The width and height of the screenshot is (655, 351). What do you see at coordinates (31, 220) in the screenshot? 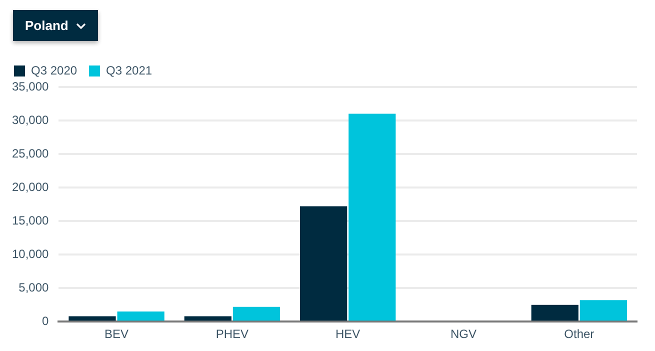
I see `y-tick-label: 15,000` at bounding box center [31, 220].